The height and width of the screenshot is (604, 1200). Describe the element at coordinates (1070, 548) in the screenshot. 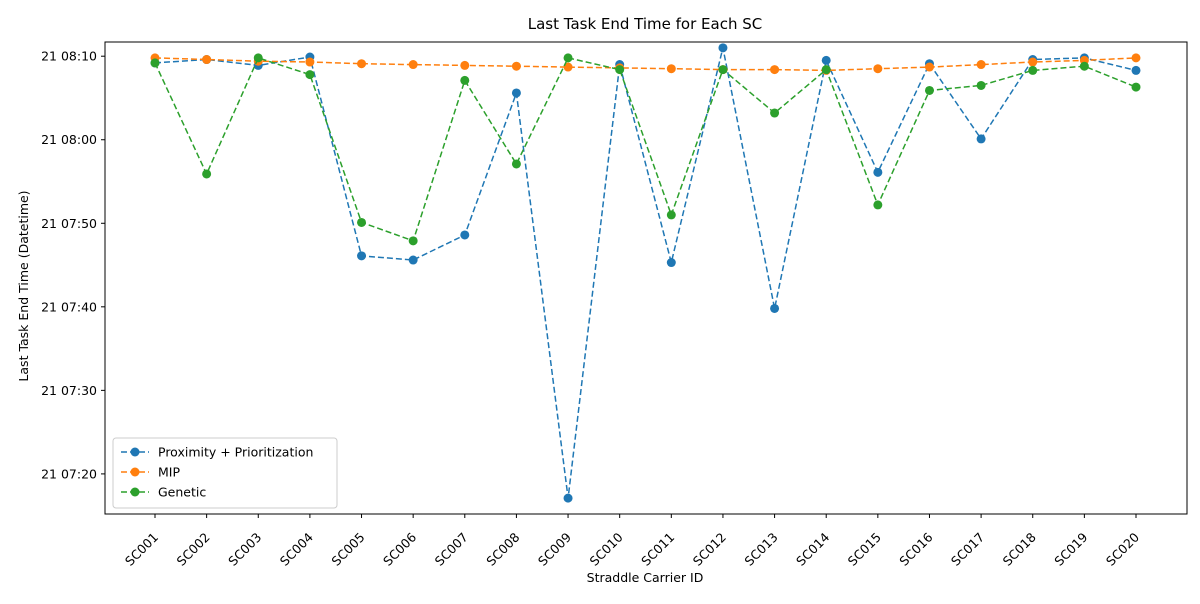

I see `x-tick-label: SC019` at that location.